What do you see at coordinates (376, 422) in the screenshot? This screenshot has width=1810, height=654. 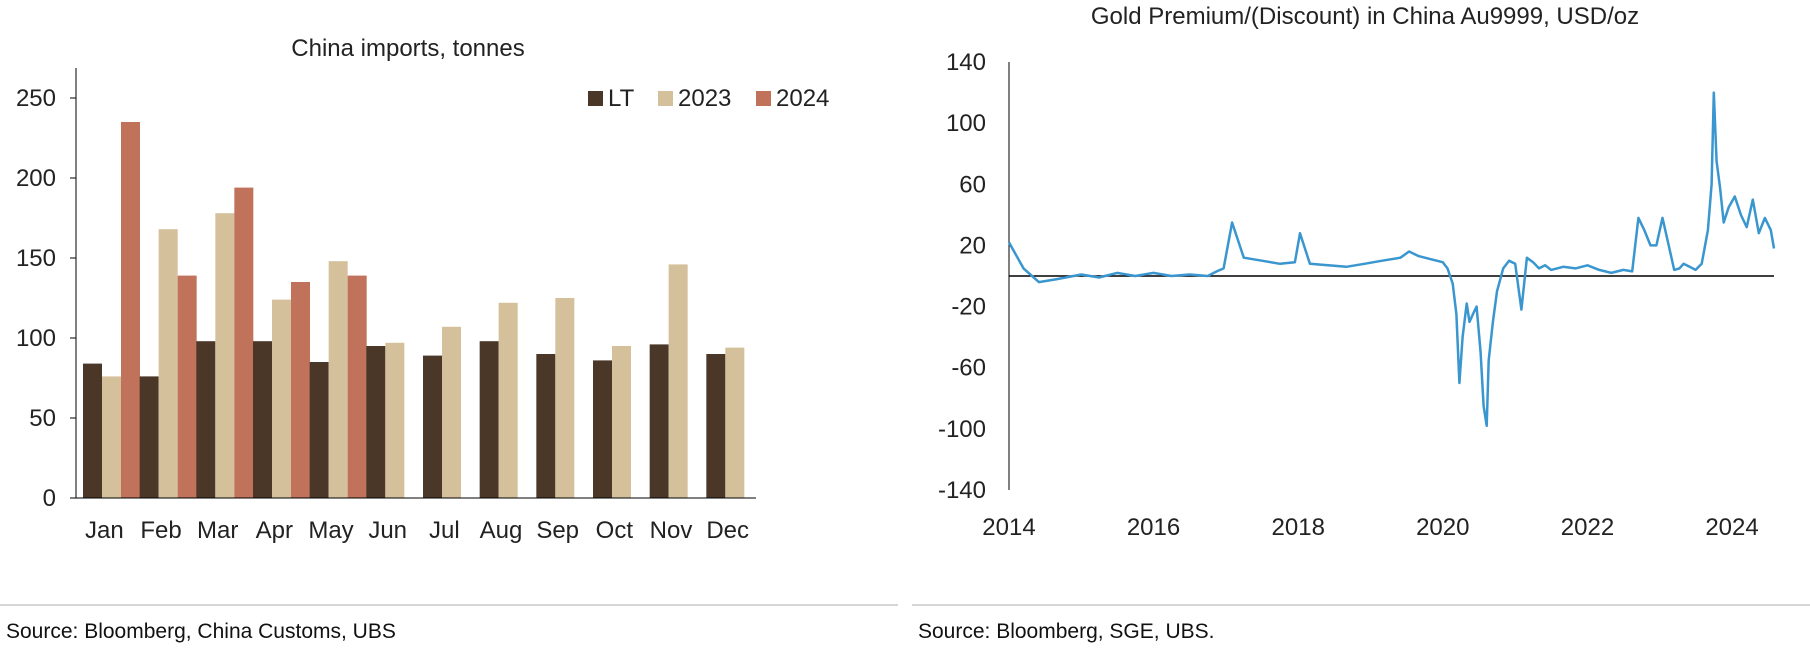 I see `bar-LT-Jun` at bounding box center [376, 422].